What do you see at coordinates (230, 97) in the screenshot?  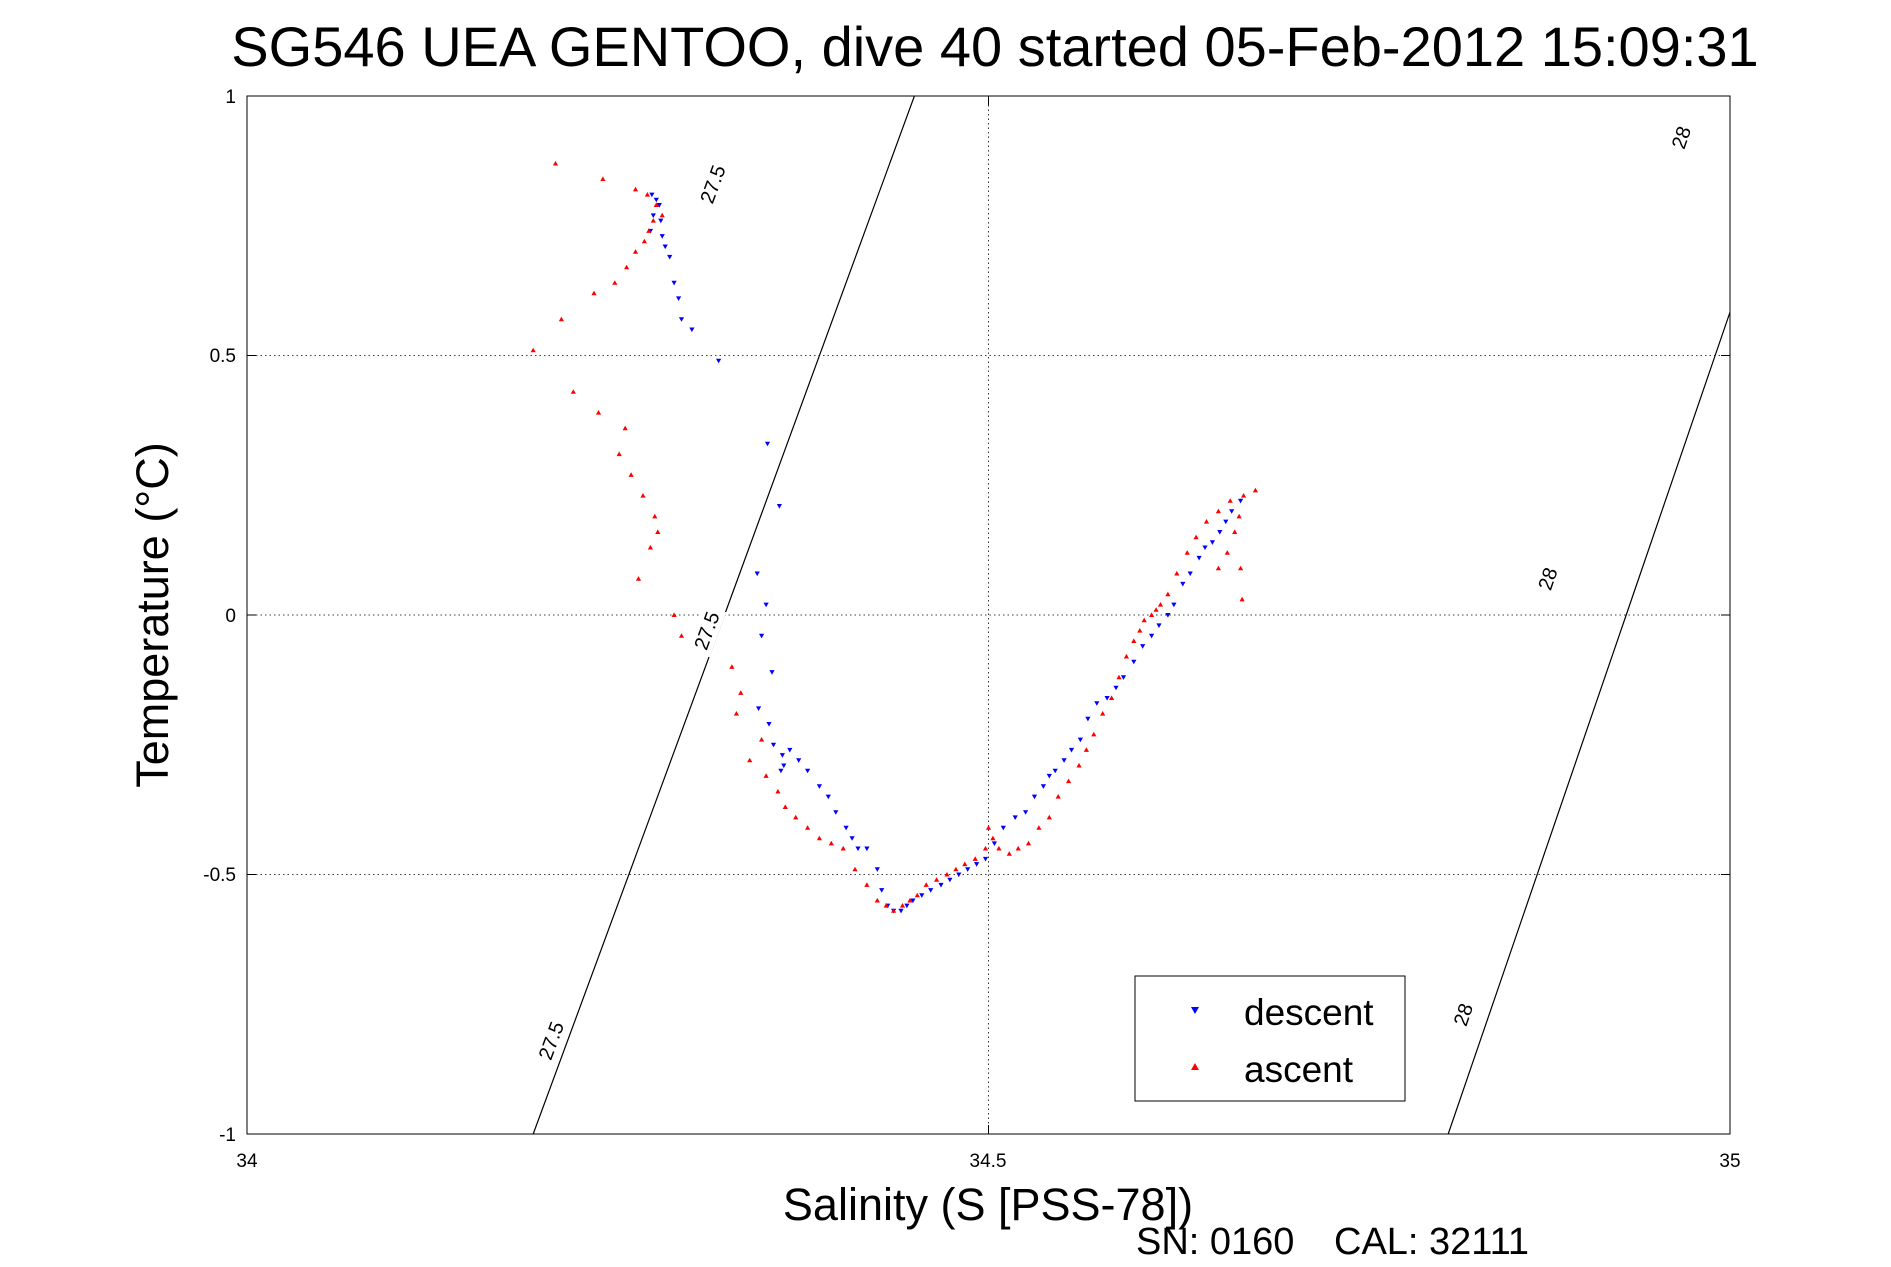 I see `y-tick-label: 1` at bounding box center [230, 97].